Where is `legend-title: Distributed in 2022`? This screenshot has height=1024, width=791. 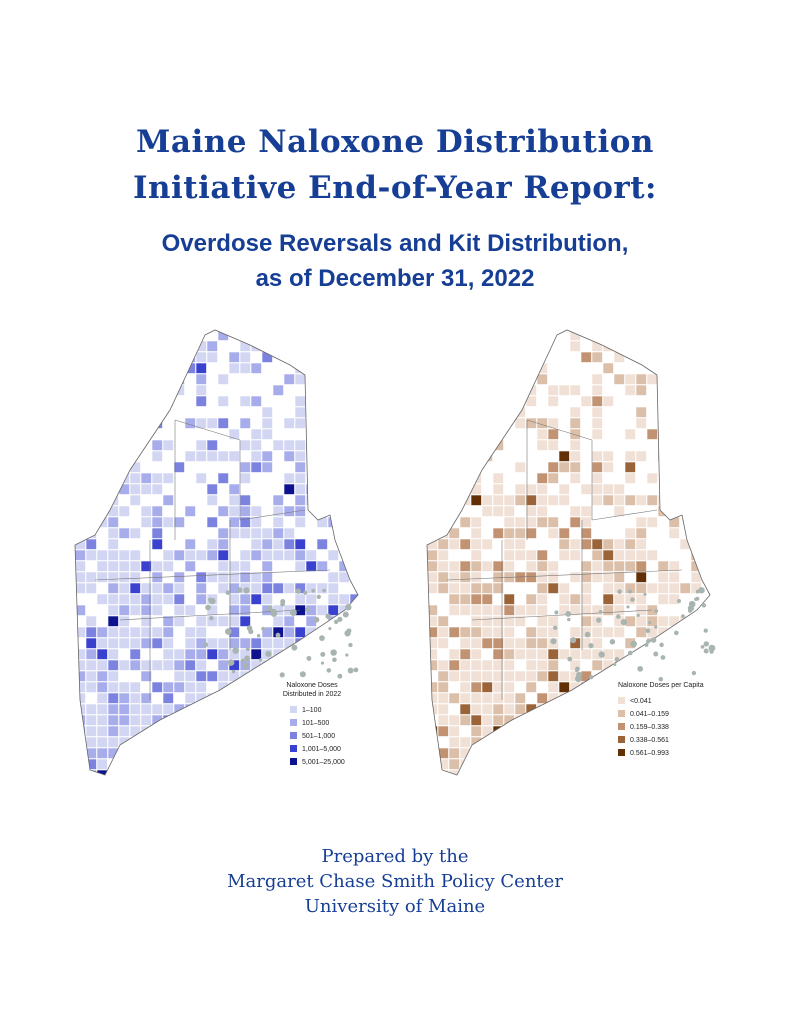
legend-title: Distributed in 2022 is located at coordinates (312, 694).